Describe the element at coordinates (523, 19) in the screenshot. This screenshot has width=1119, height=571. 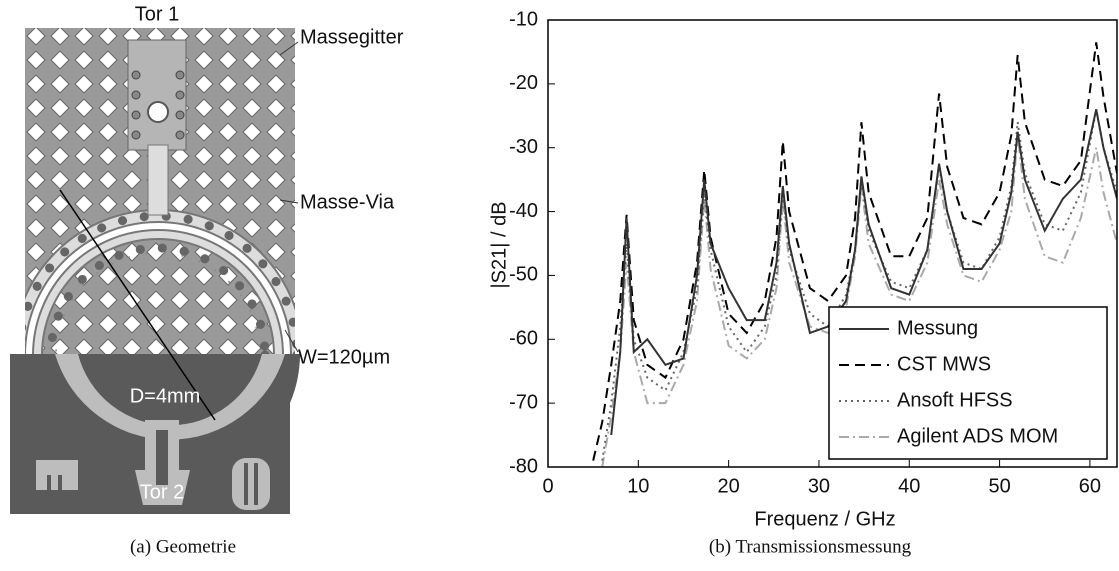
I see `y-tick-label: -10` at that location.